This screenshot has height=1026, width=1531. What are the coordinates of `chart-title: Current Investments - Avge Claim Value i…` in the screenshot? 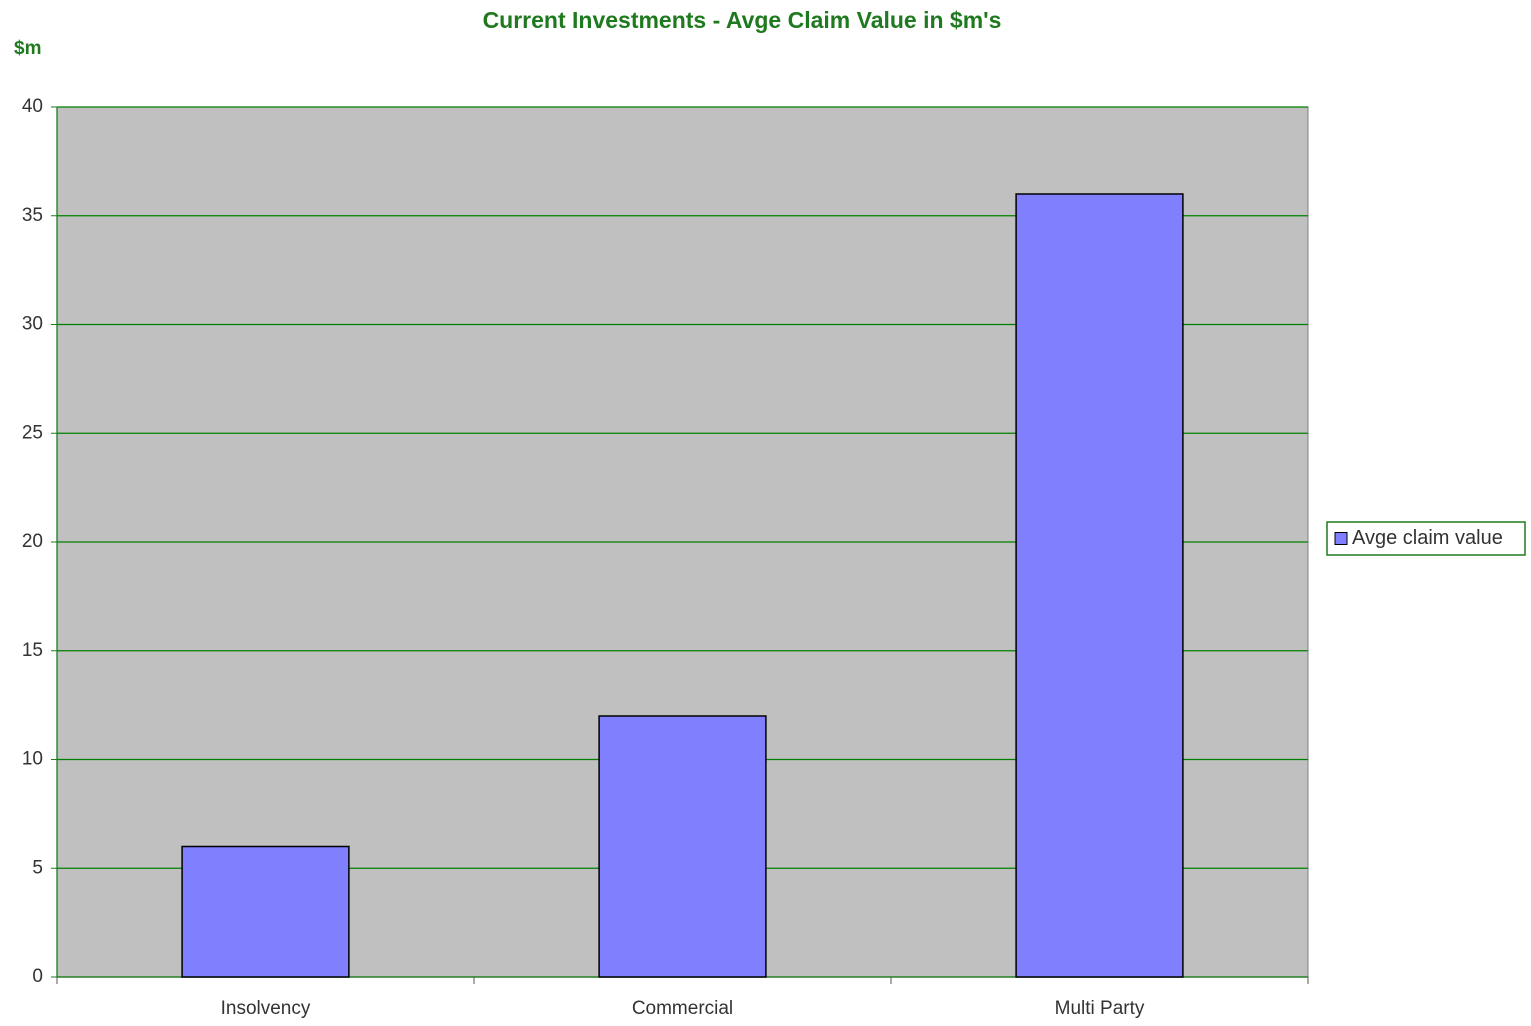 It's located at (742, 20).